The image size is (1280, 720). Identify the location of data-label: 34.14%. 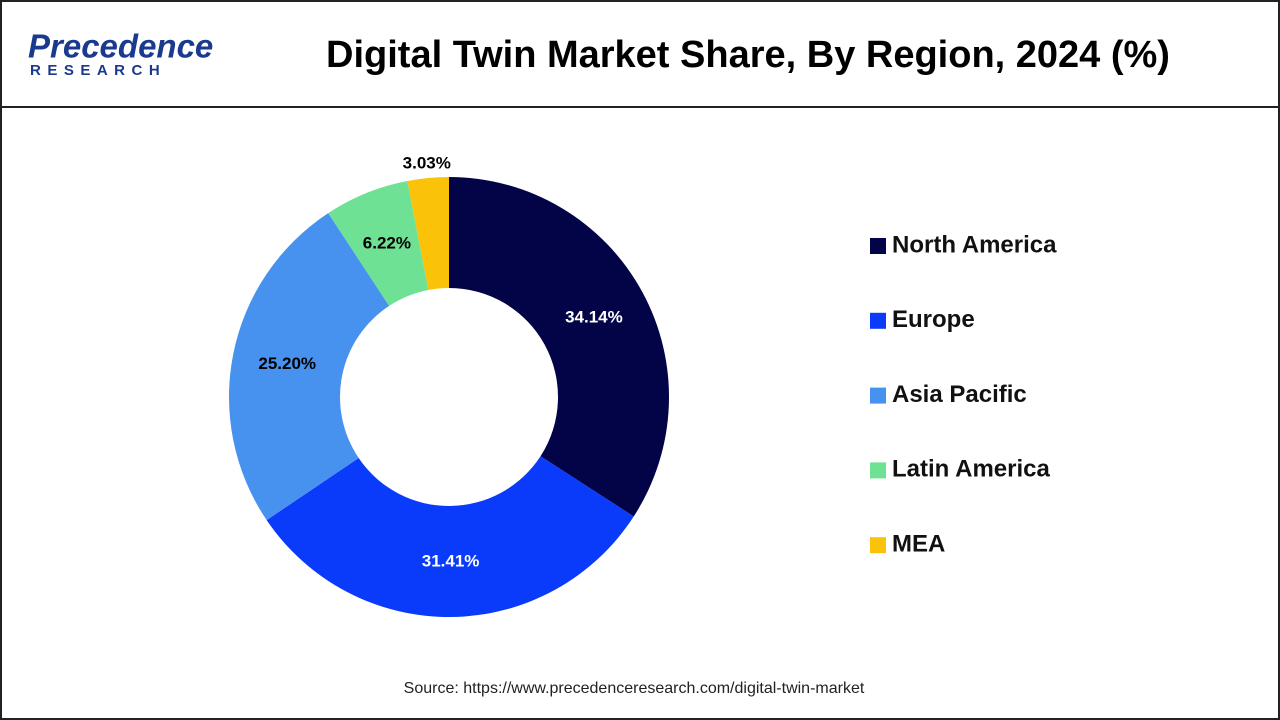
(594, 317).